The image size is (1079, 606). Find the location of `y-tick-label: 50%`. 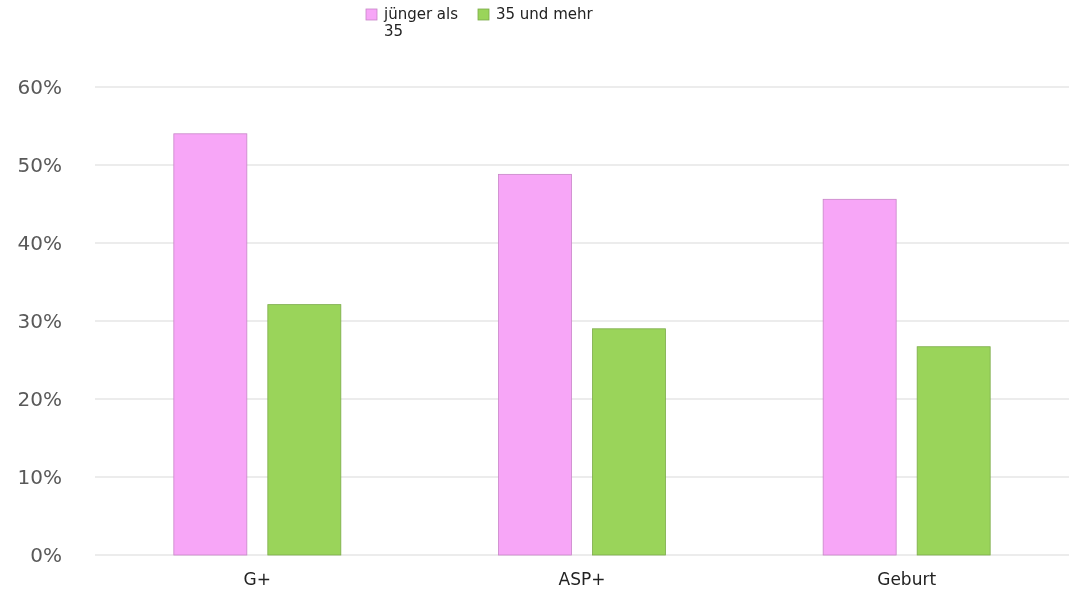

y-tick-label: 50% is located at coordinates (39, 165).